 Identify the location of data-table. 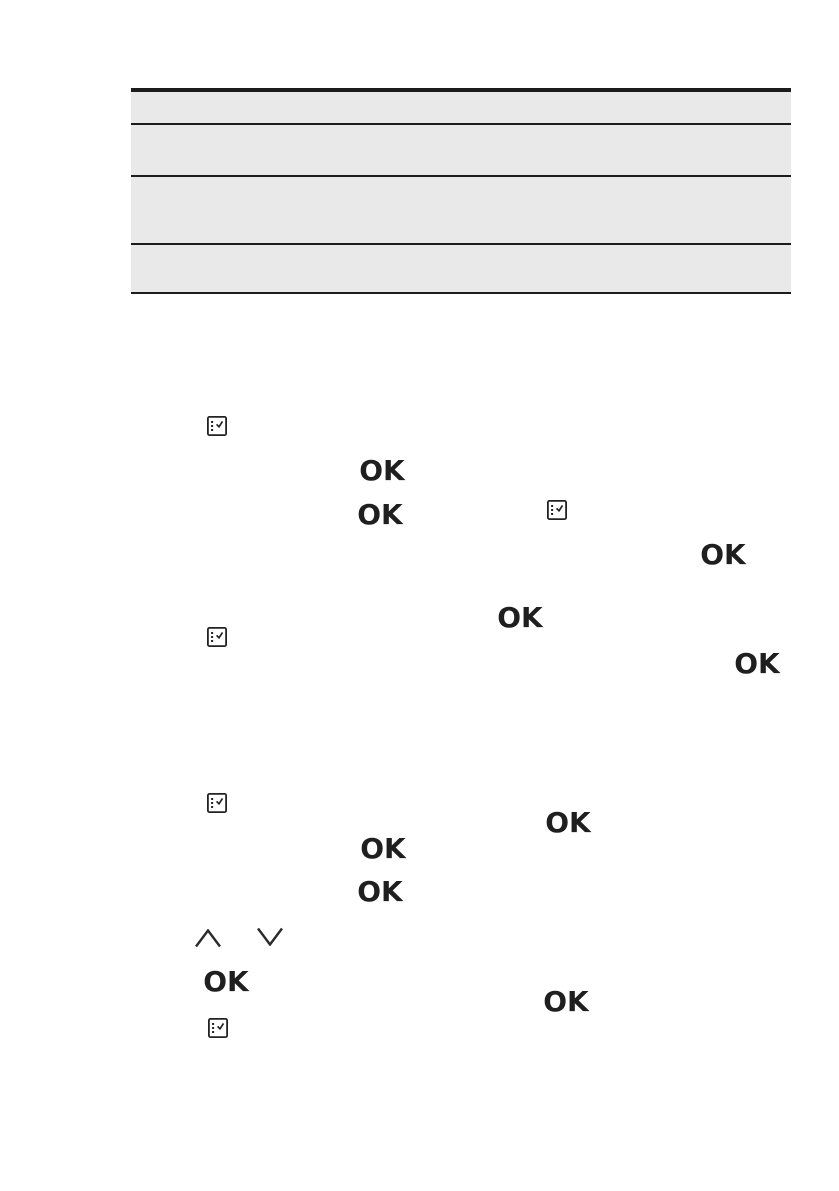
(461, 191).